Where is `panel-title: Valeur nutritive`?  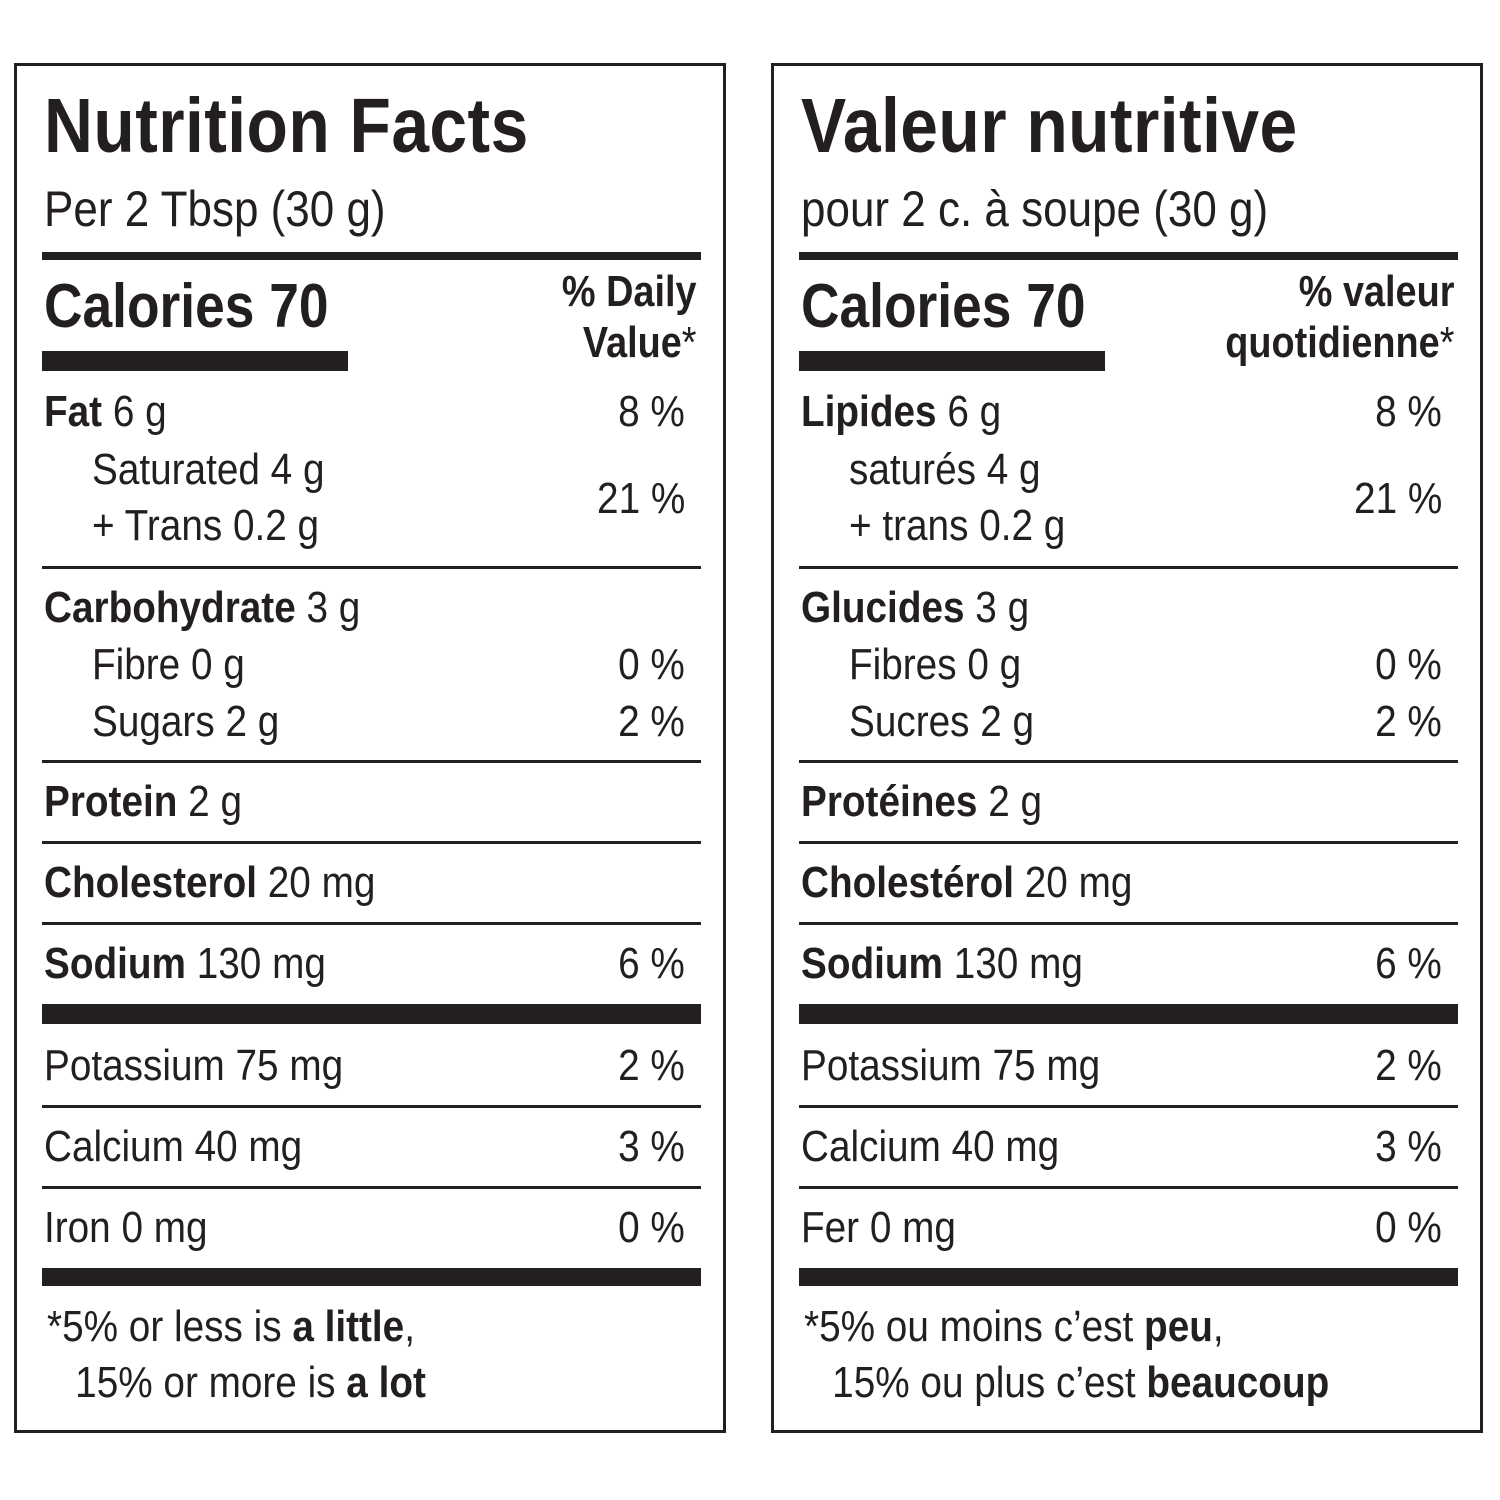
panel-title: Valeur nutritive is located at coordinates (1049, 126).